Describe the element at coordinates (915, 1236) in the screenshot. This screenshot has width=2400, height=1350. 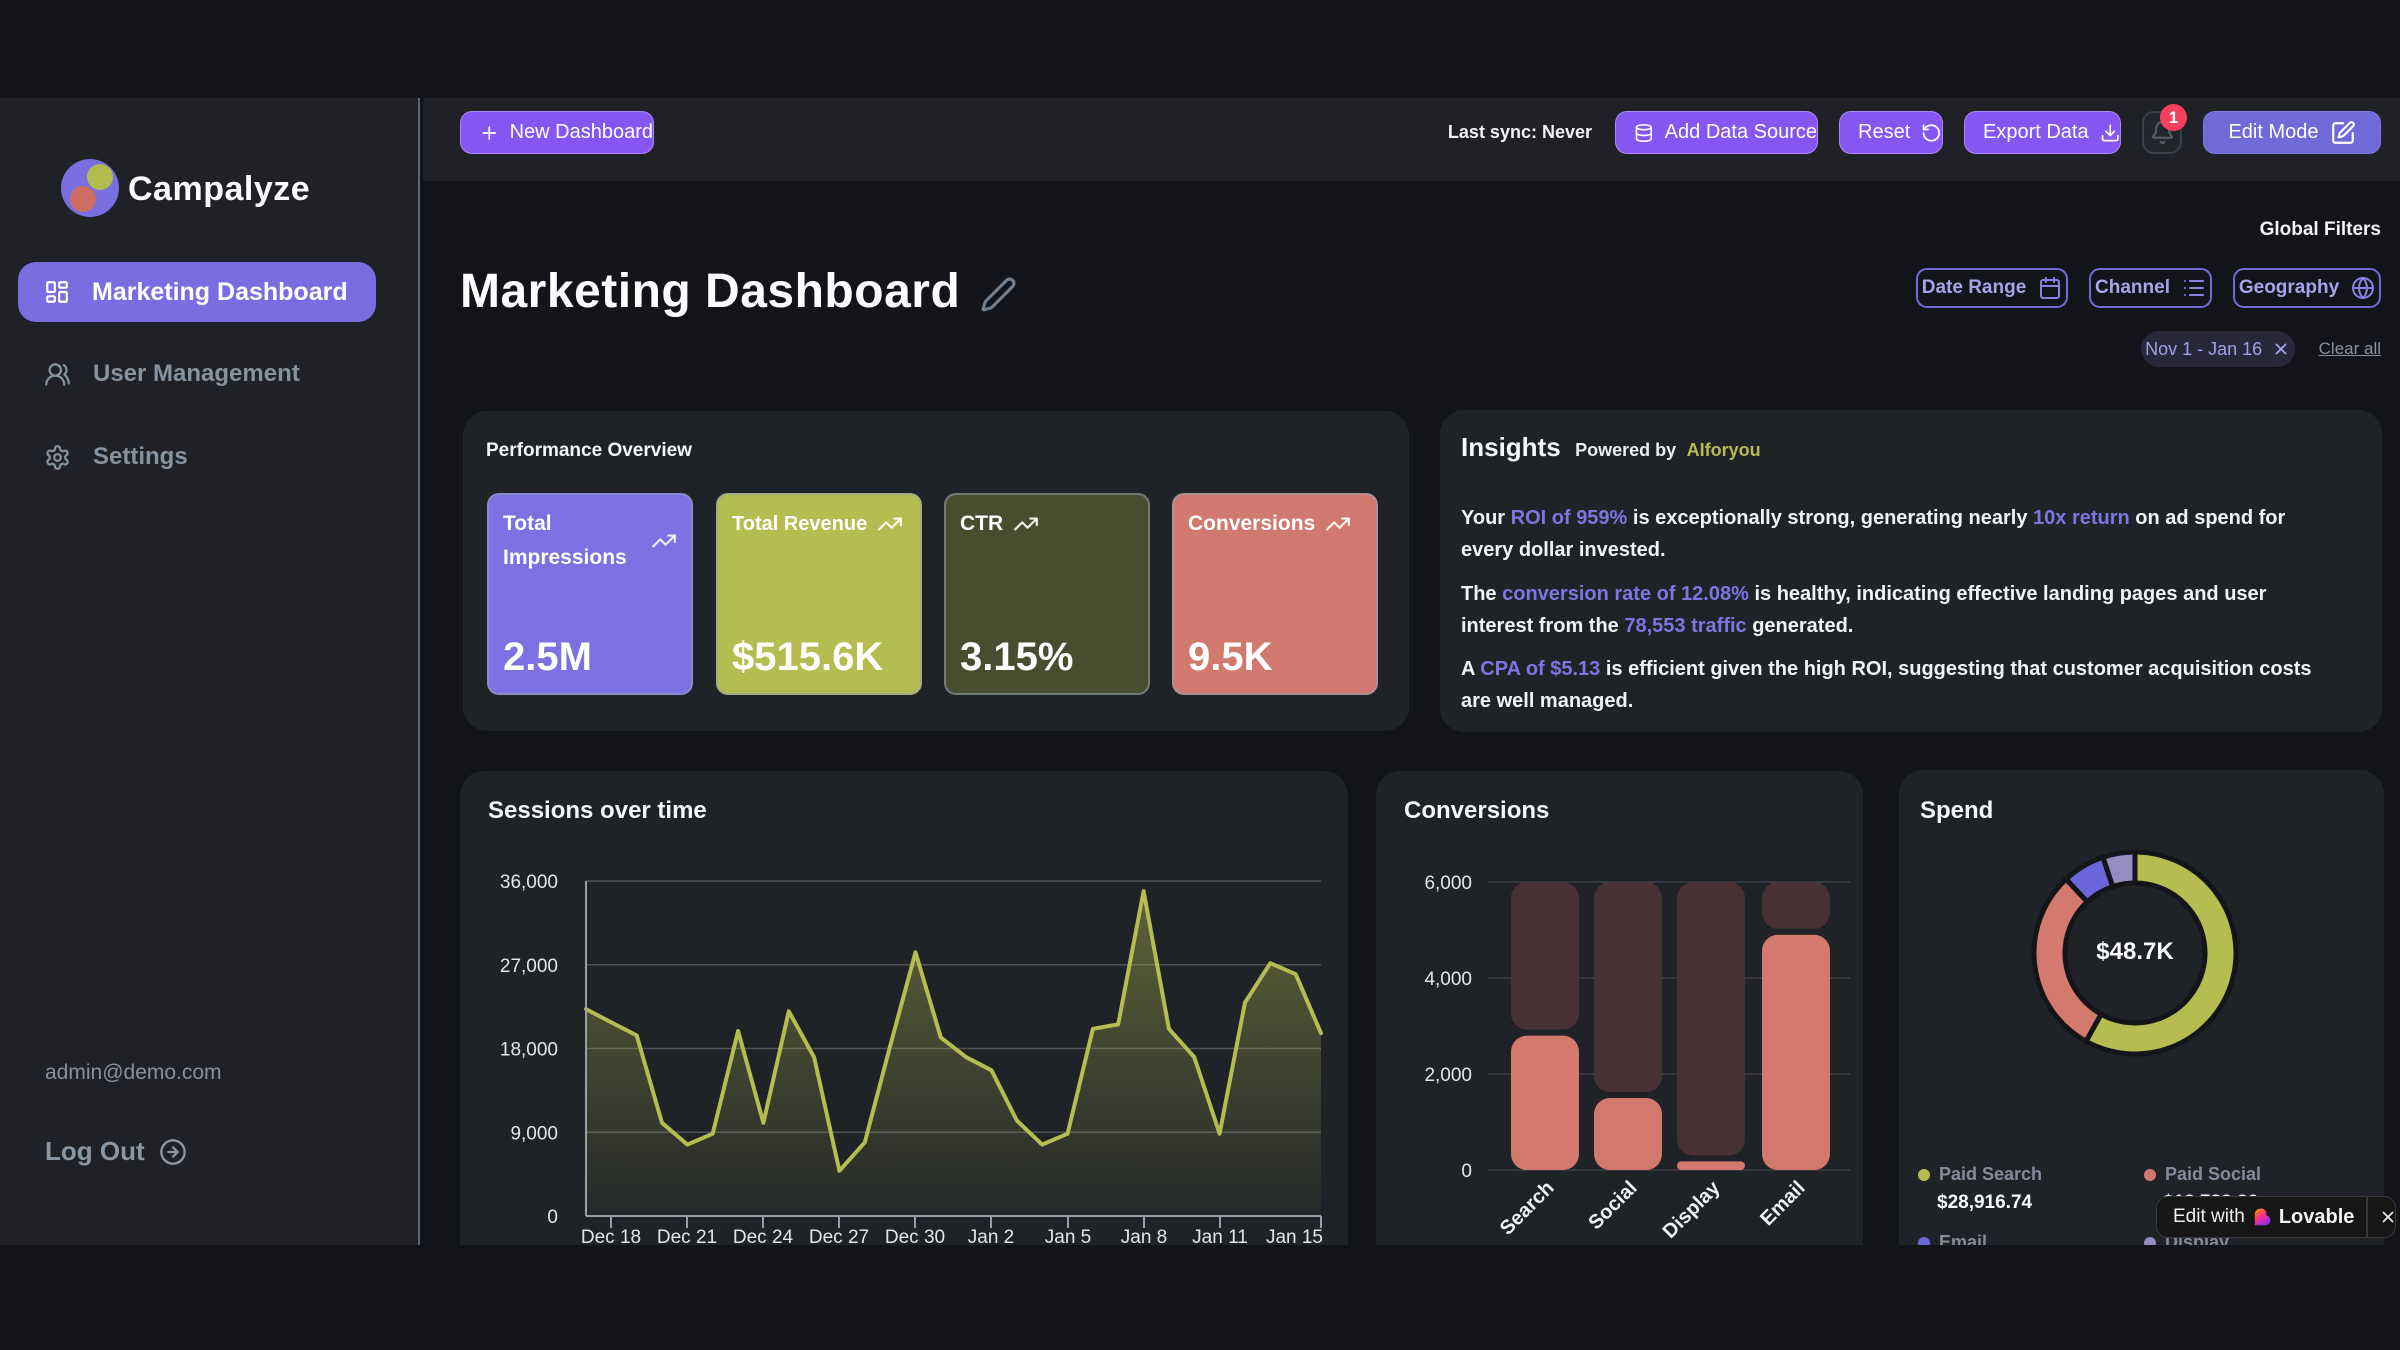
I see `svg-text: Dec 30` at that location.